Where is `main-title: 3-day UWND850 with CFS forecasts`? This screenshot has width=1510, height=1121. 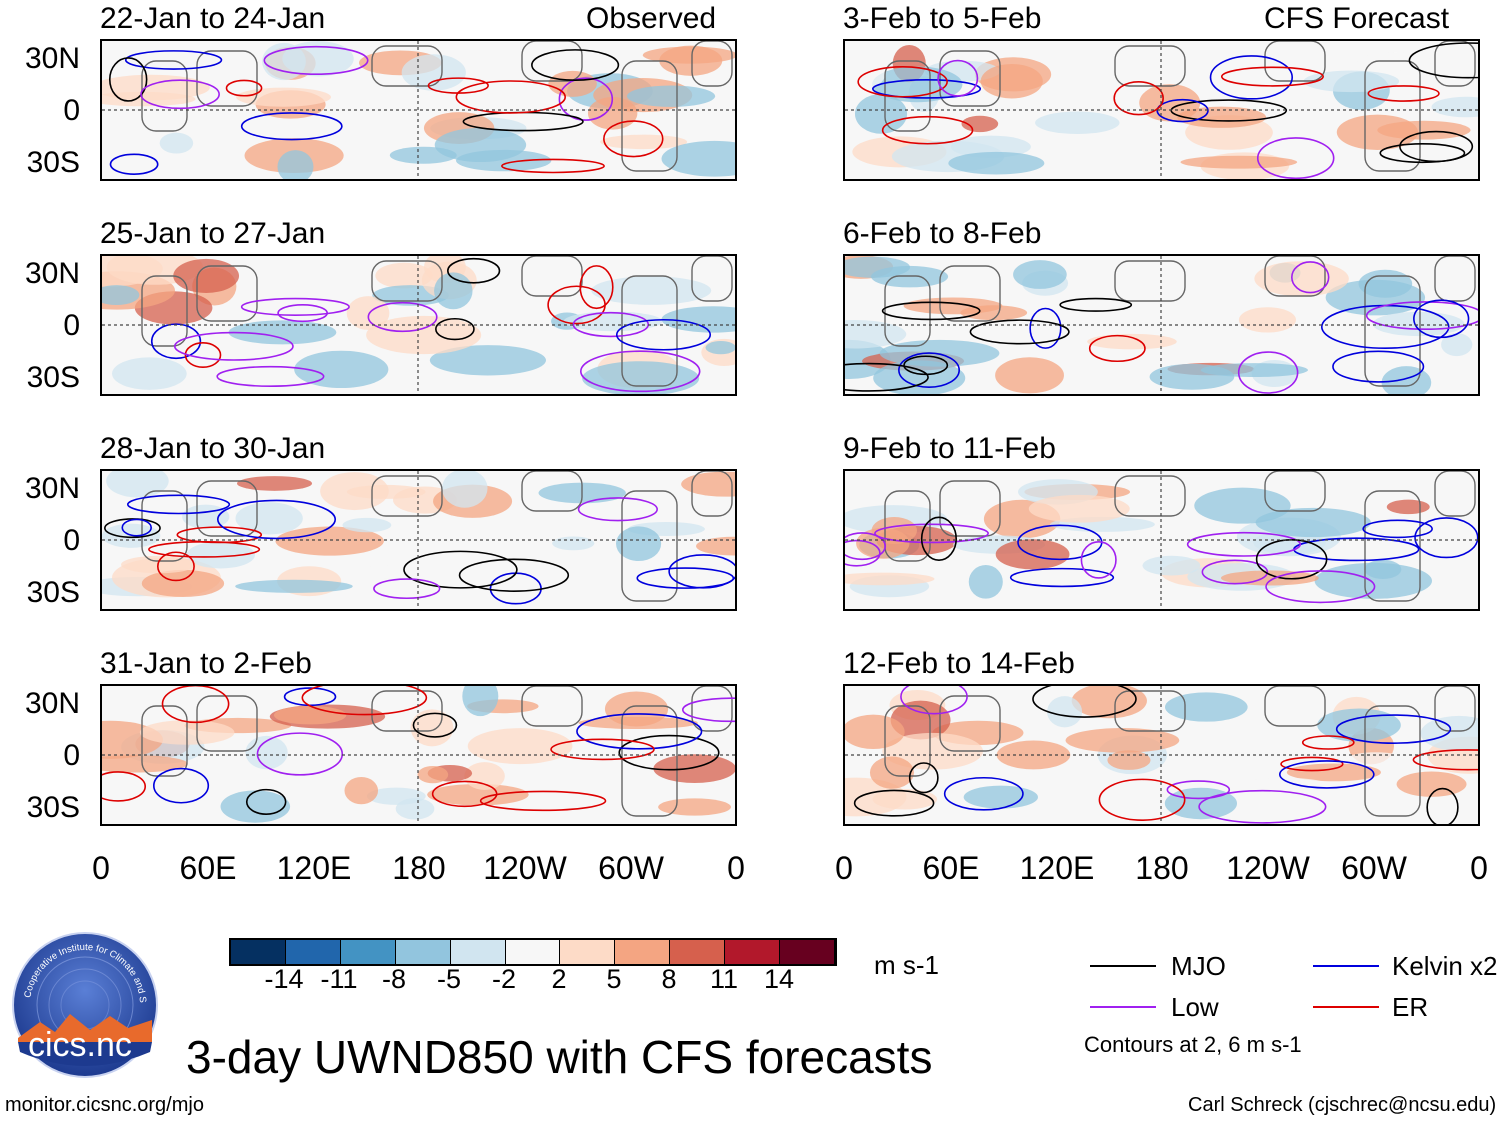 main-title: 3-day UWND850 with CFS forecasts is located at coordinates (559, 1057).